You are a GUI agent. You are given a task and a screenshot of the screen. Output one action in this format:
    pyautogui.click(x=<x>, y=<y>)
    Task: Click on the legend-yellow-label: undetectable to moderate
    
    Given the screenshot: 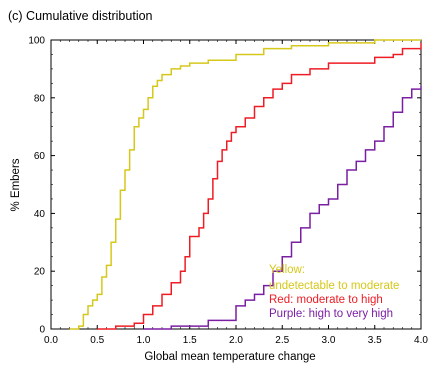 What is the action you would take?
    pyautogui.click(x=334, y=286)
    